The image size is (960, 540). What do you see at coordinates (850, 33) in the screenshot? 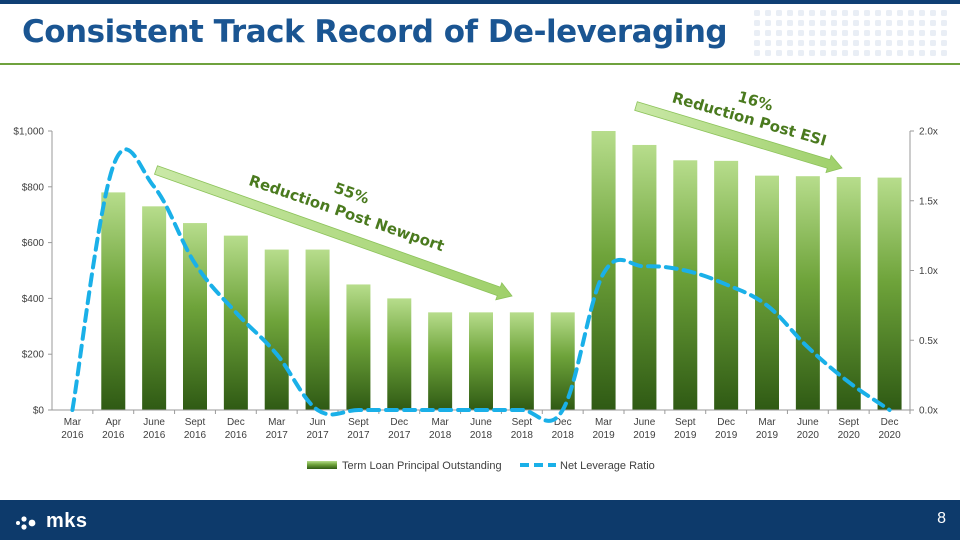
I see `decorative-dot-pattern` at bounding box center [850, 33].